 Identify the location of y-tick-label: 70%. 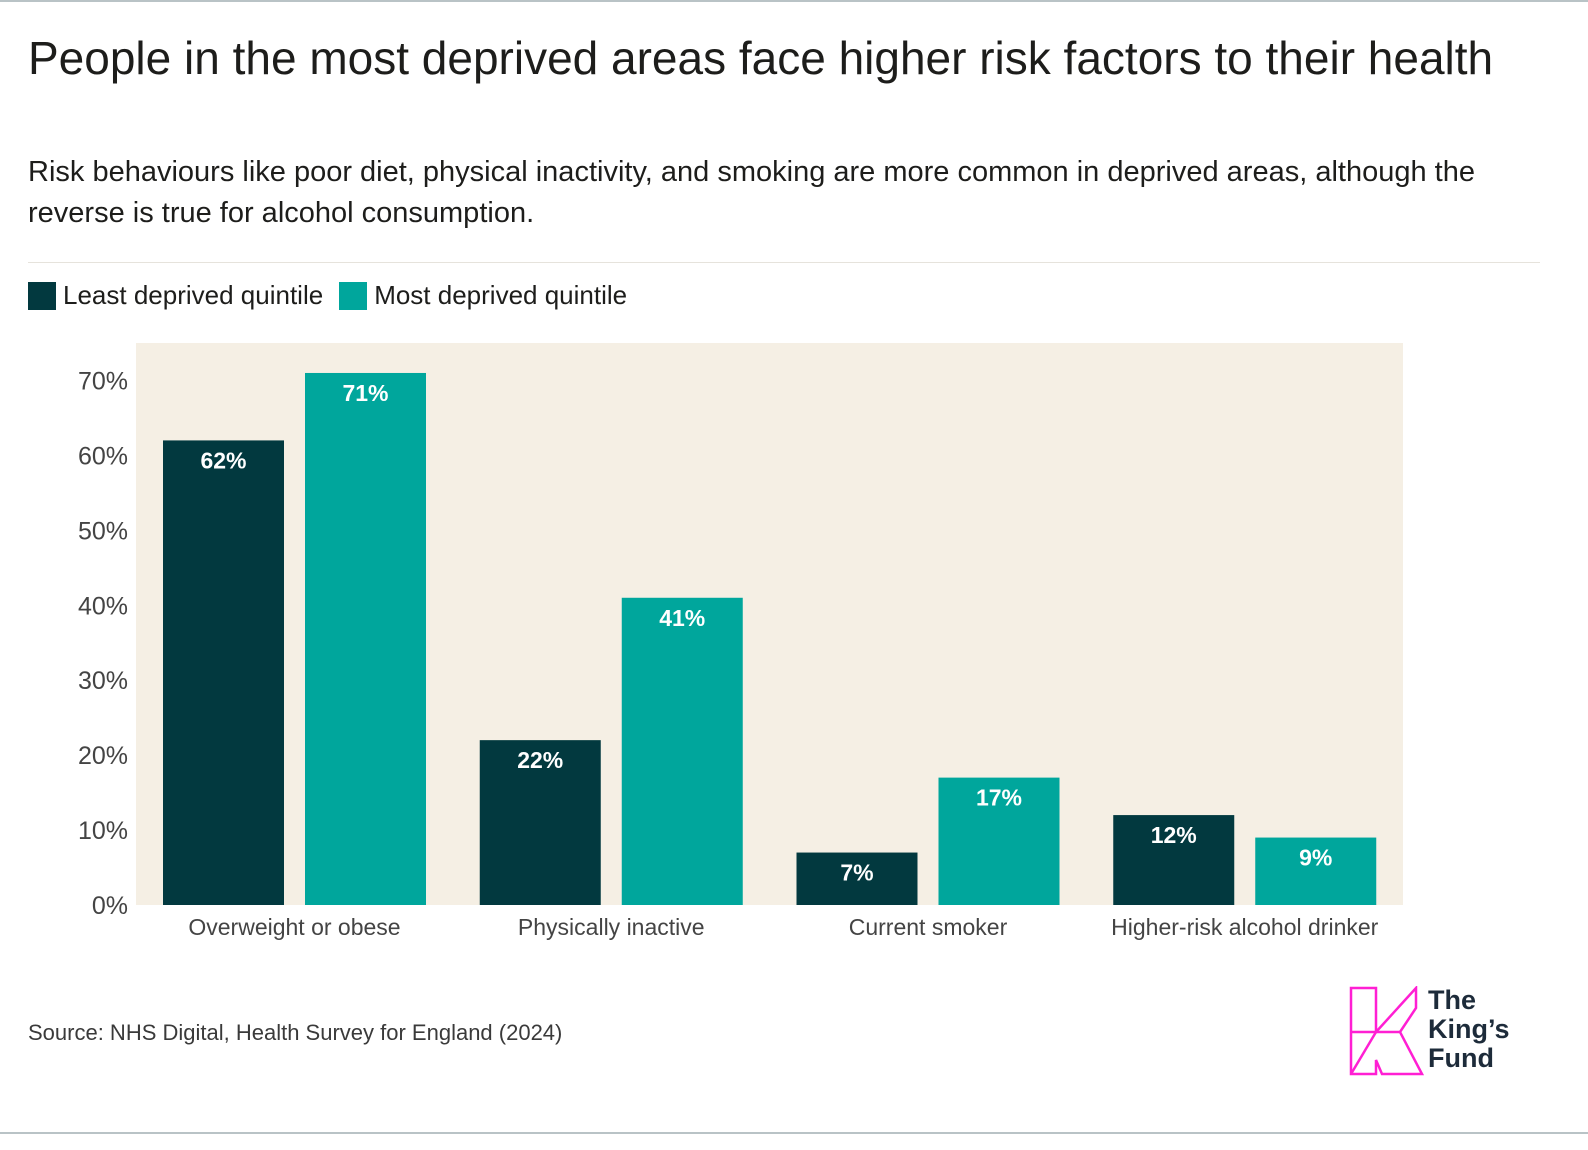
(103, 381).